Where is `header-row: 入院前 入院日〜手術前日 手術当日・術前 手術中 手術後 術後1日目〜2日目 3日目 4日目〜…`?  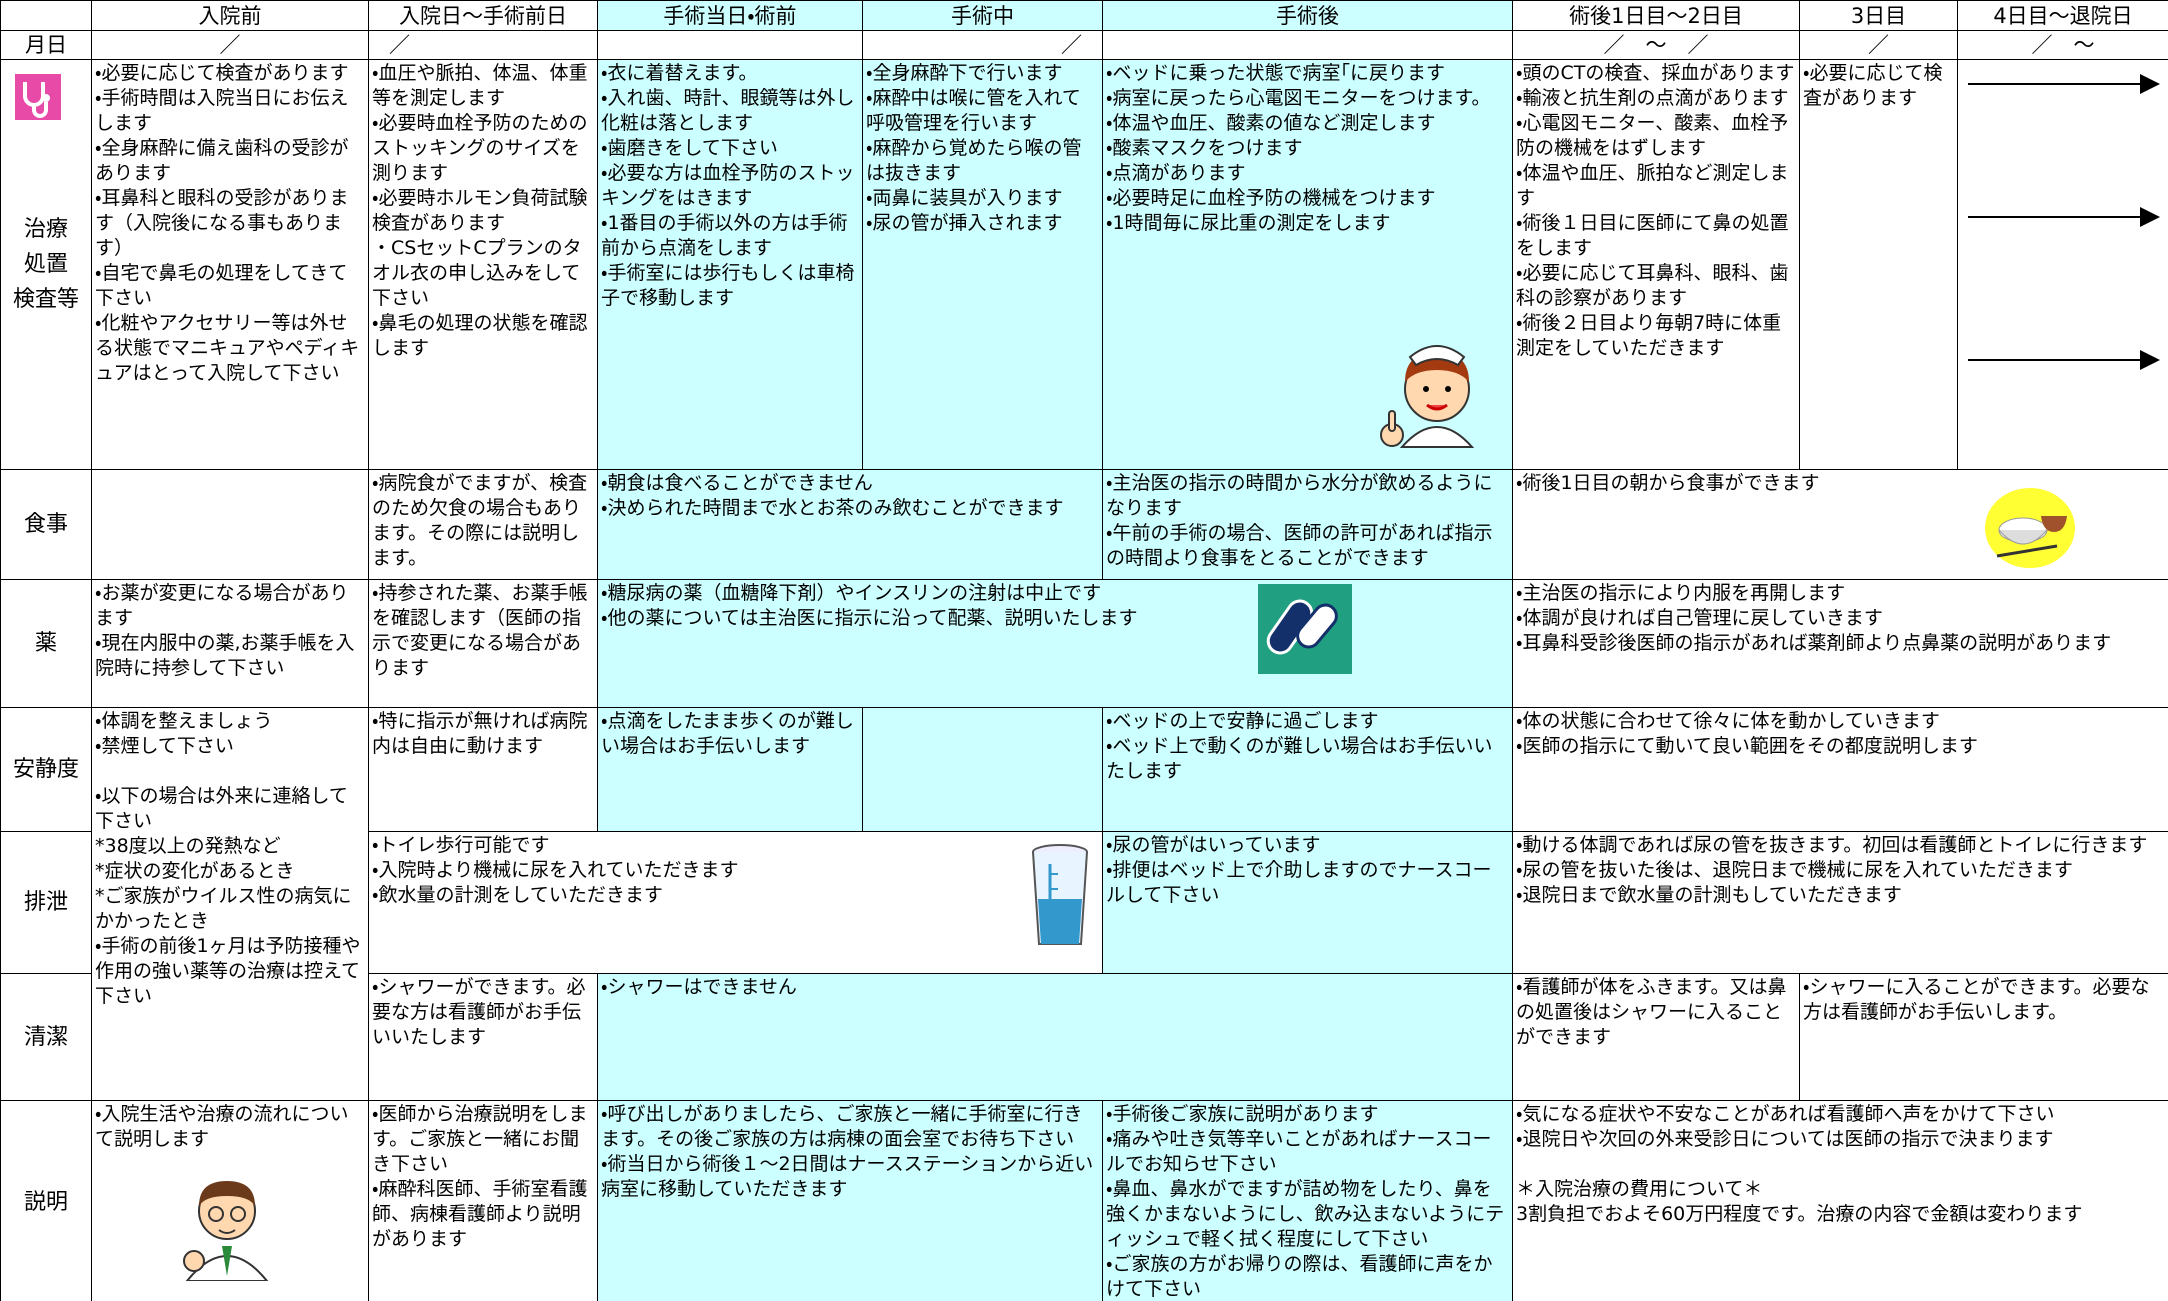 header-row: 入院前 入院日〜手術前日 手術当日・術前 手術中 手術後 術後1日目〜2日目 3日目 4日目〜… is located at coordinates (1084, 15).